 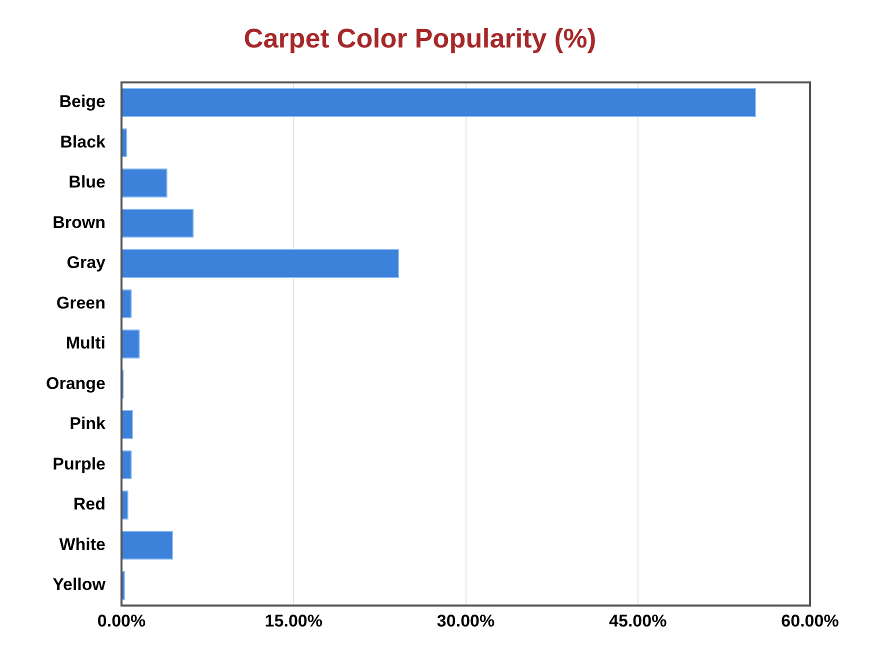 I want to click on y-tick-label: Brown, so click(x=79, y=222).